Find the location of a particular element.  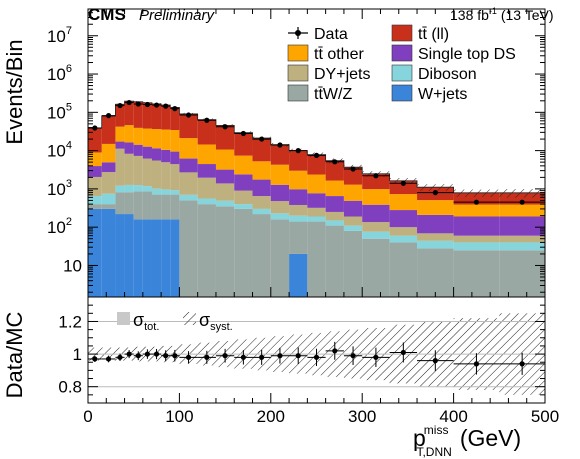

preliminary-label: Preliminary is located at coordinates (177, 15).